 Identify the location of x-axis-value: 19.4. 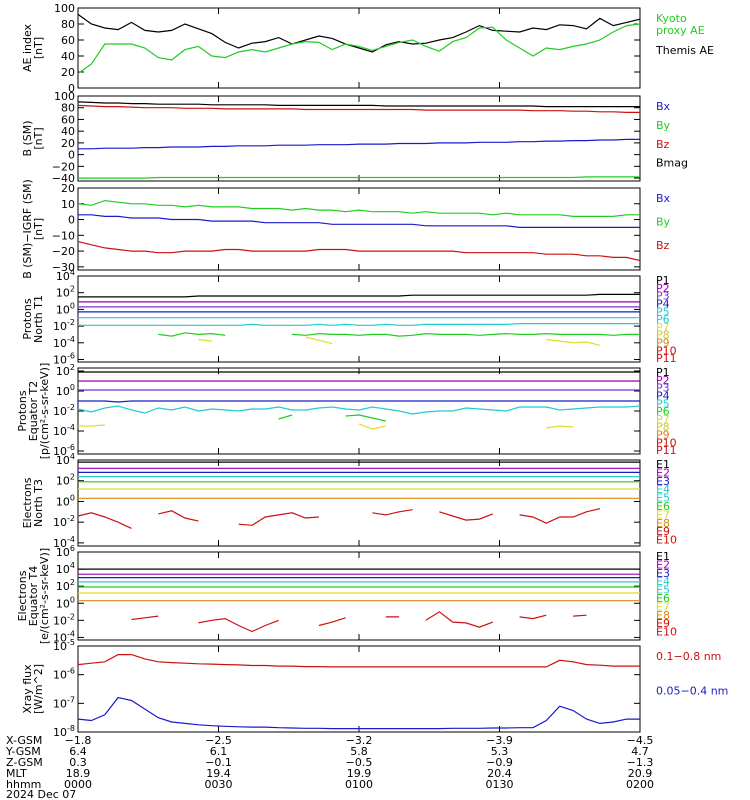
(218, 773).